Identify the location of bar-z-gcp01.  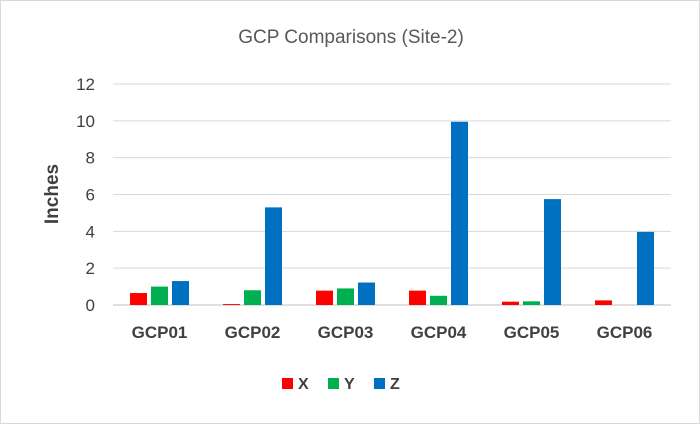
(180, 293).